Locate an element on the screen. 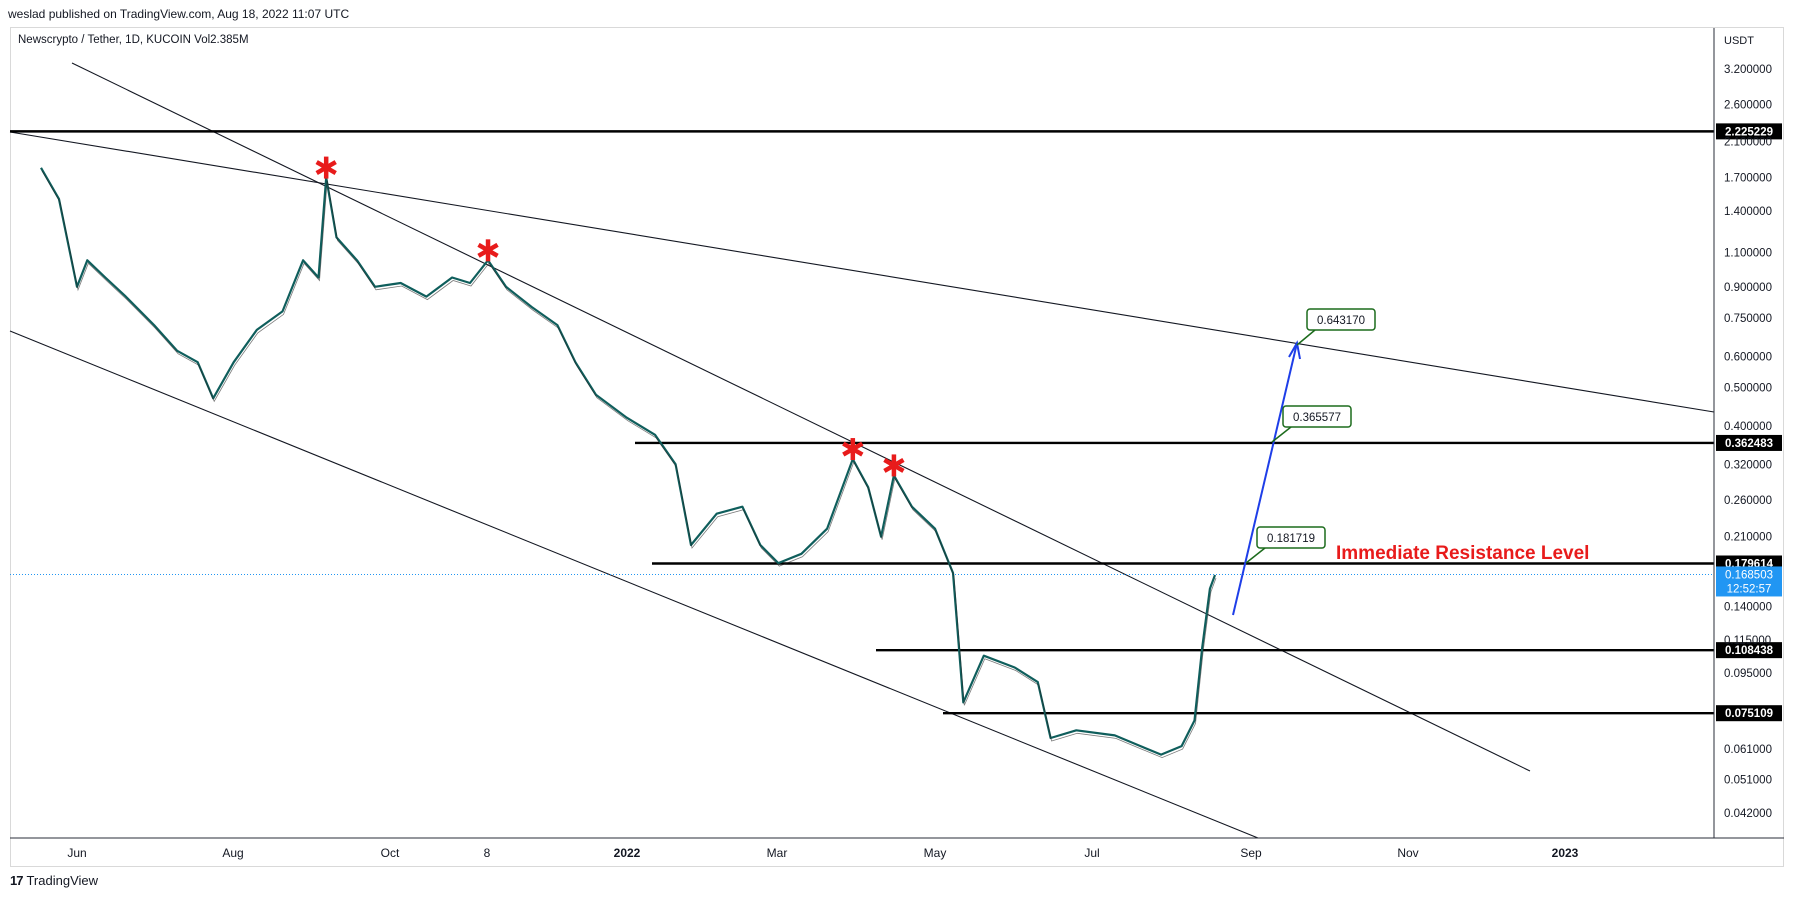  level-price-label: 0.075109 is located at coordinates (1749, 714).